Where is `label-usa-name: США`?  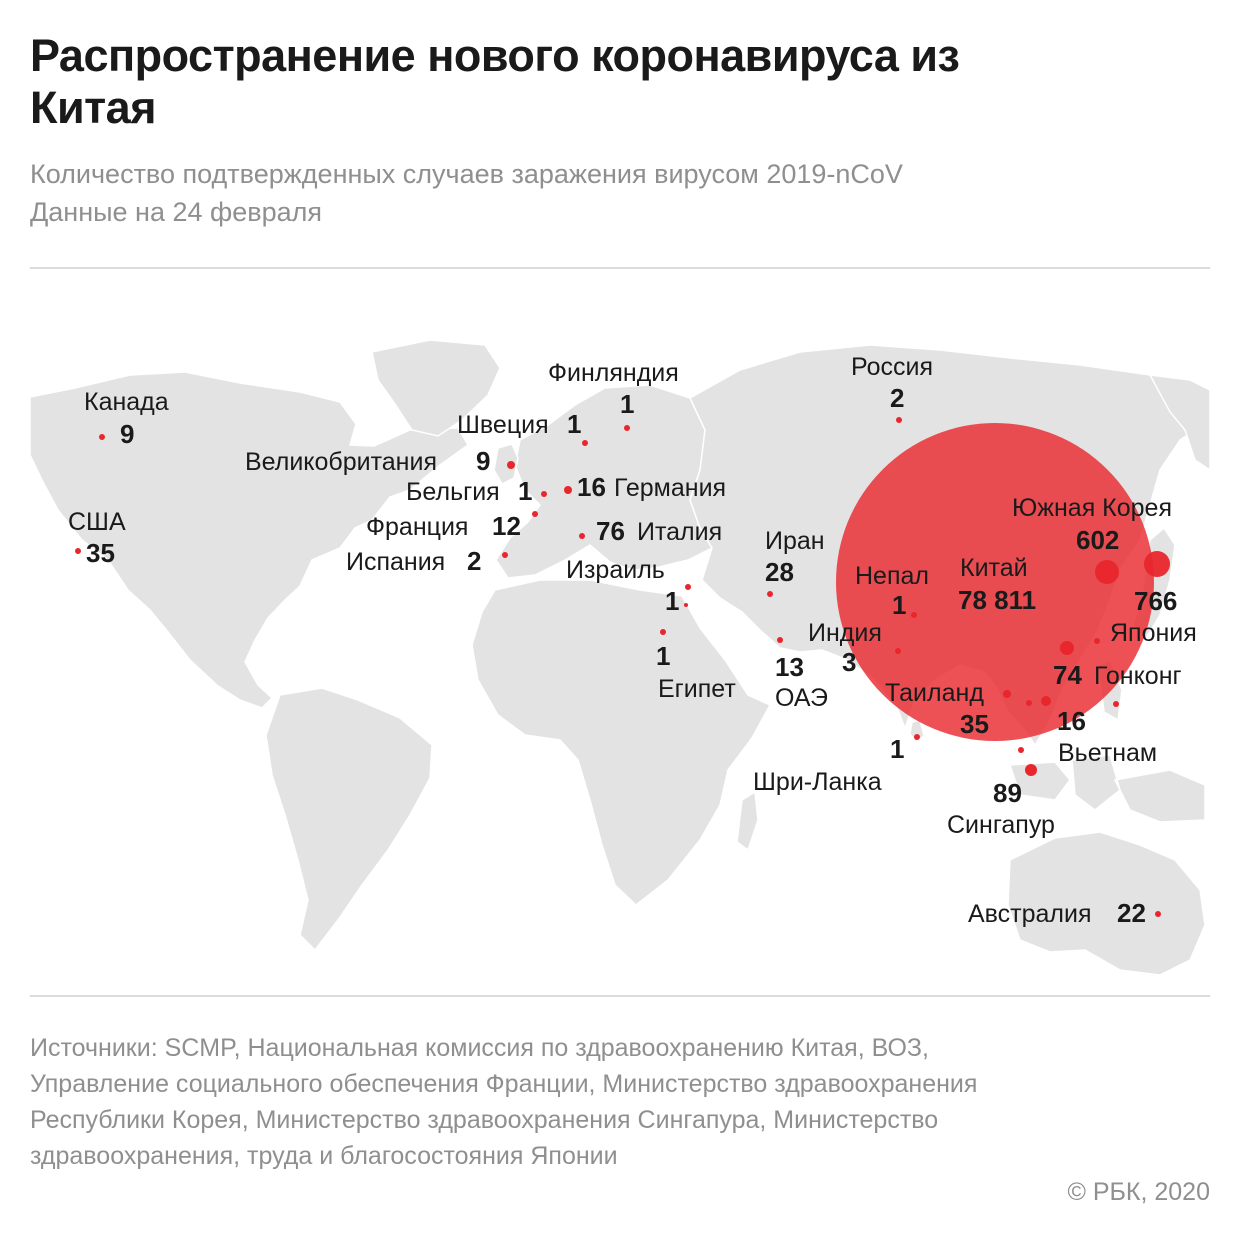
label-usa-name: США is located at coordinates (97, 522).